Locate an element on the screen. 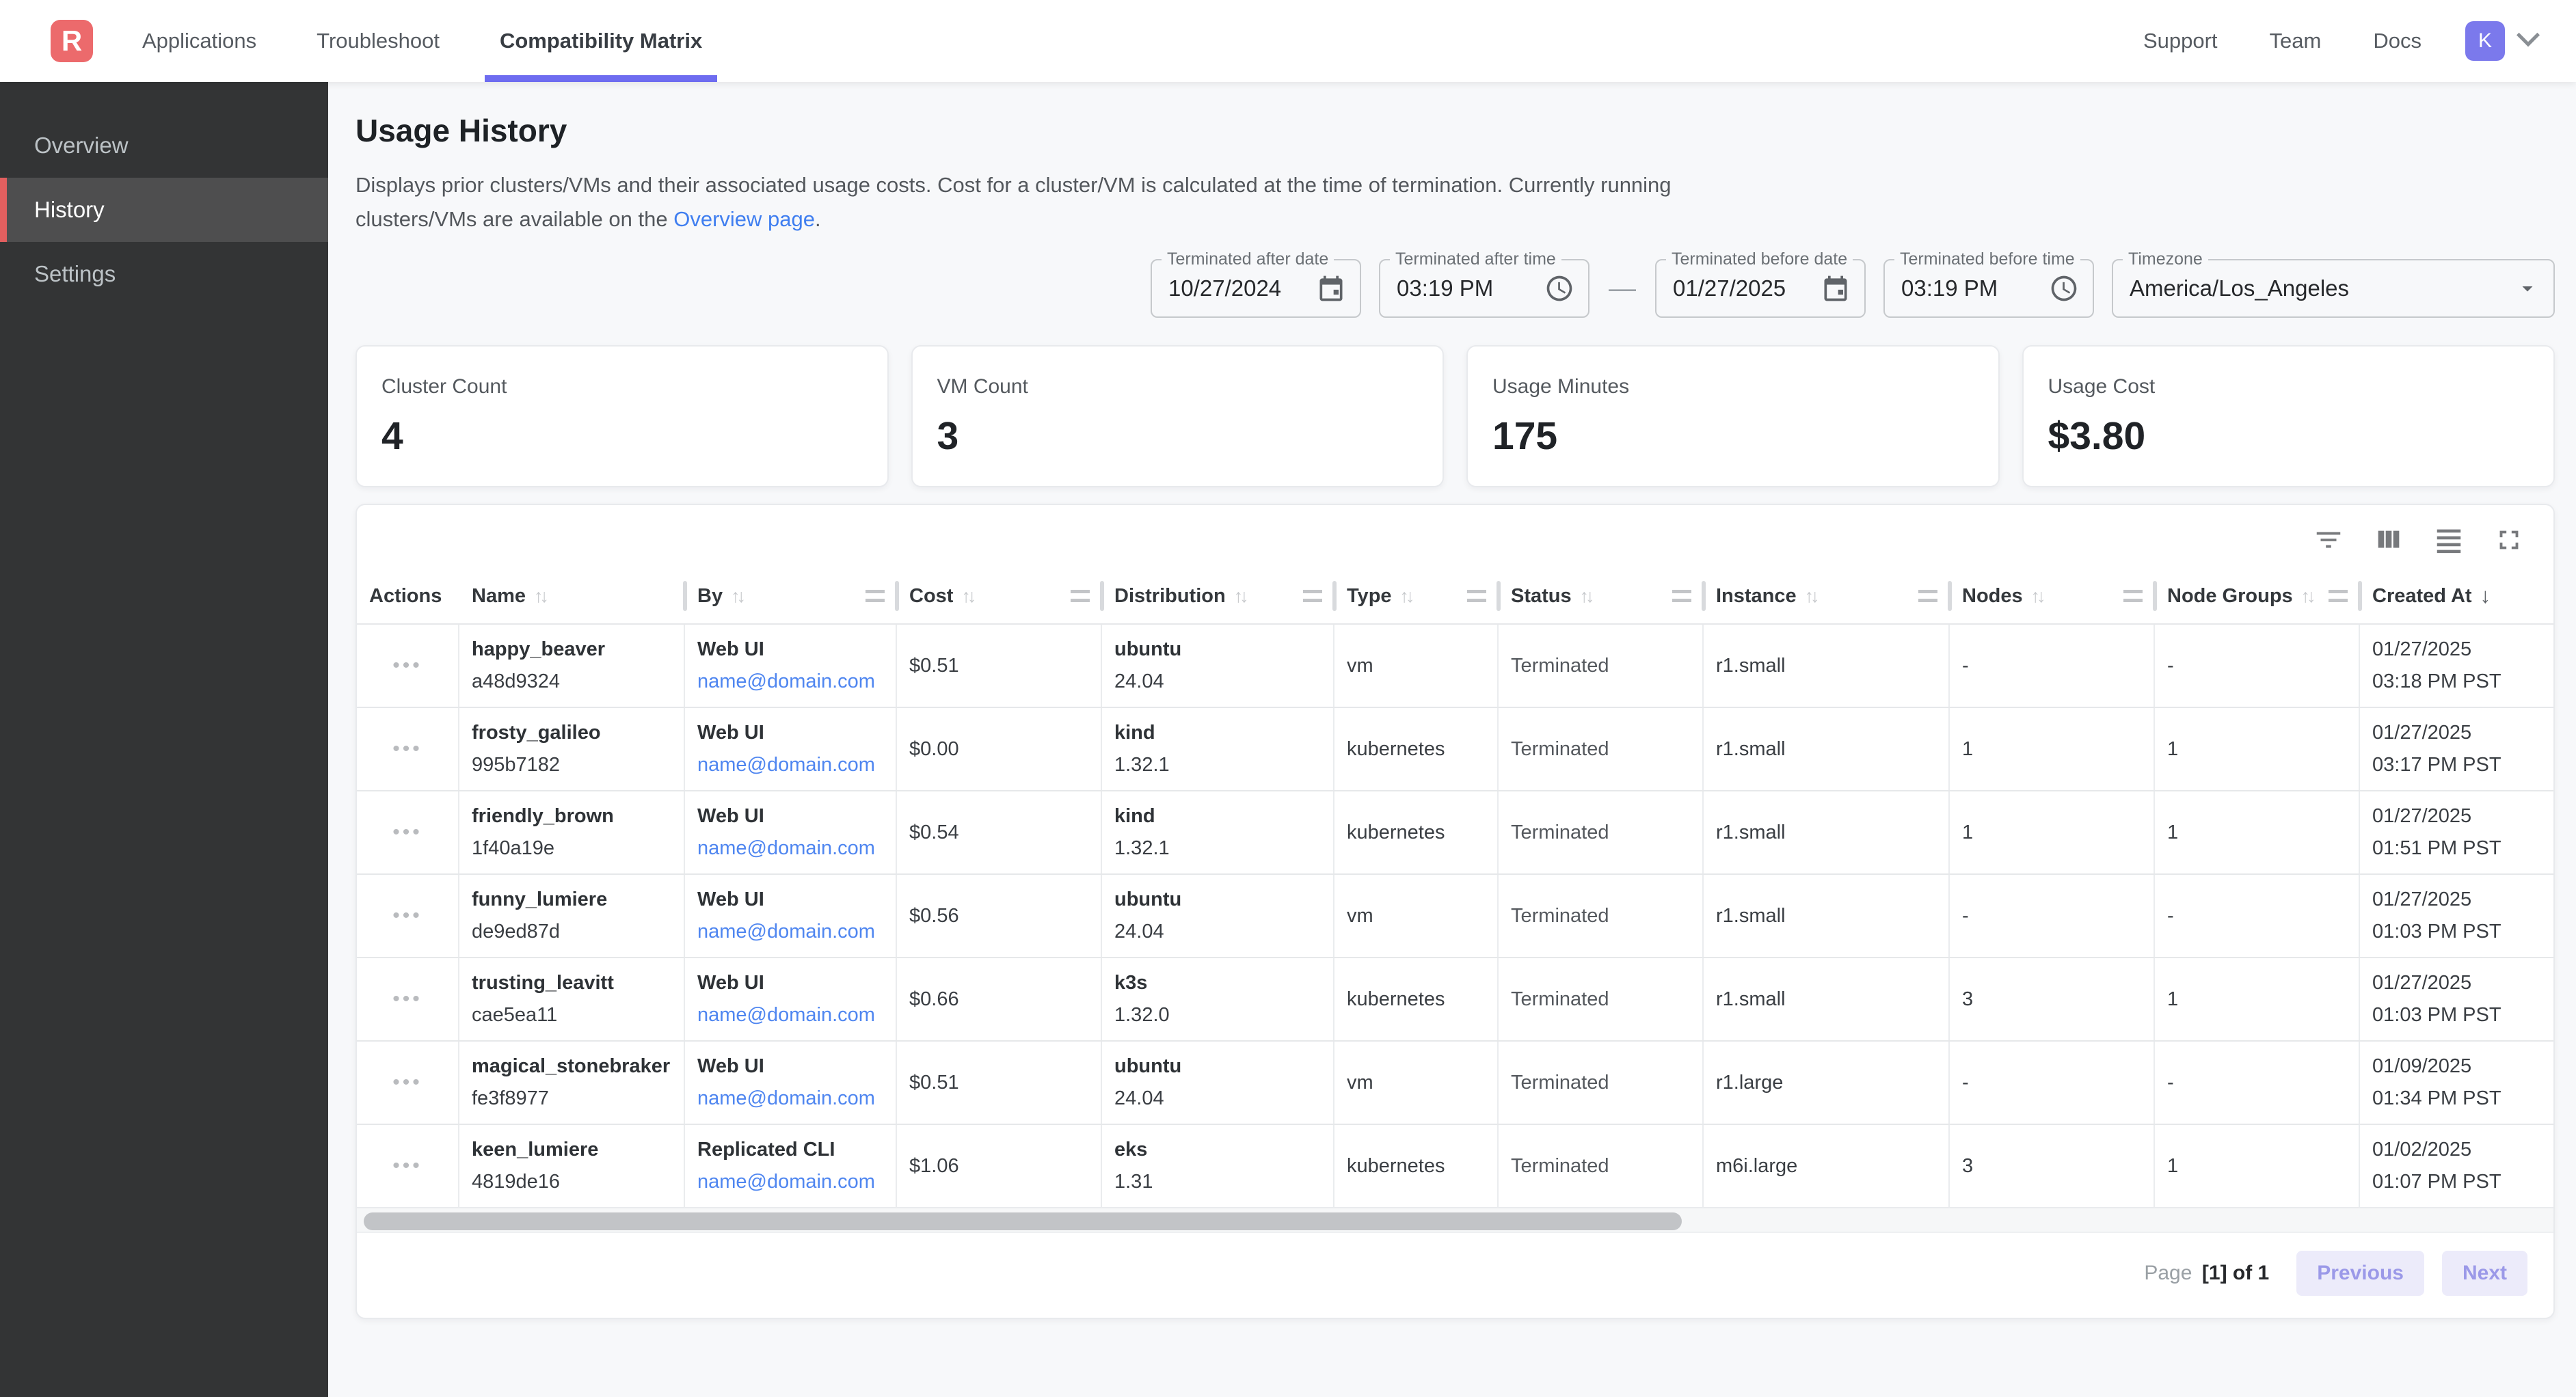  columns-icon is located at coordinates (2388, 541).